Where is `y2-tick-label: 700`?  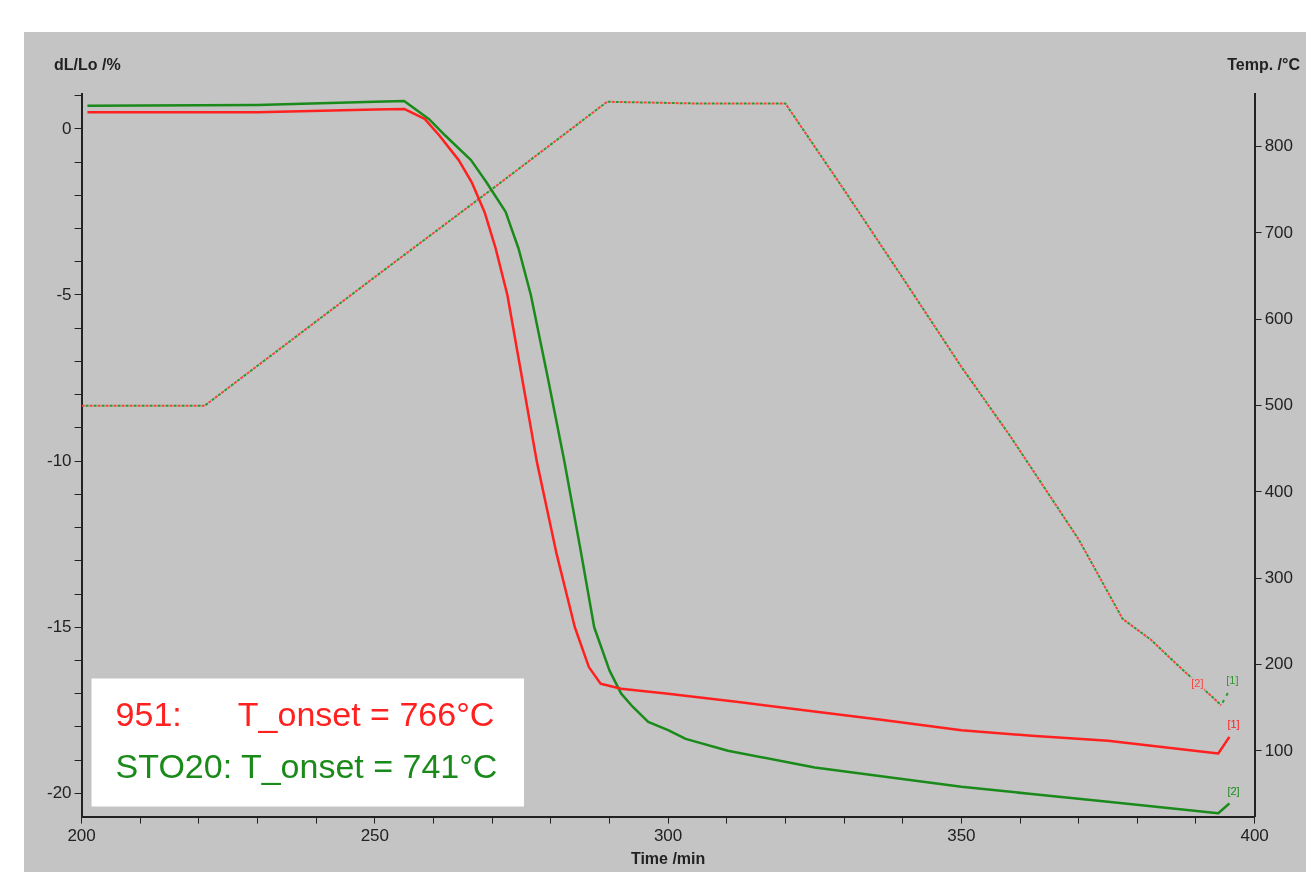 y2-tick-label: 700 is located at coordinates (1279, 232).